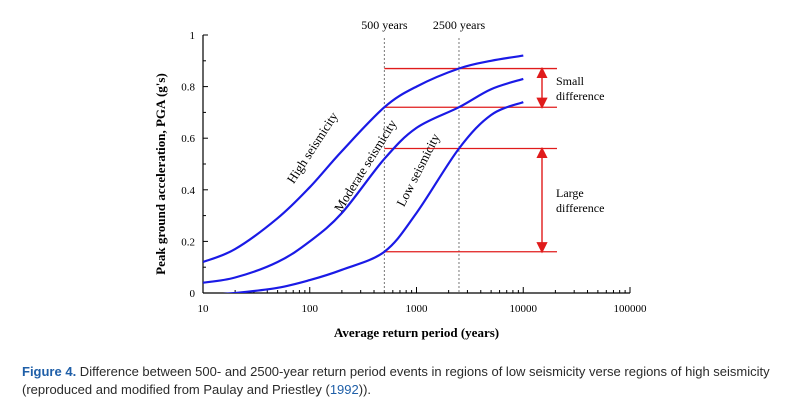 This screenshot has width=800, height=402. What do you see at coordinates (188, 88) in the screenshot?
I see `y-tick-label: 0.8` at bounding box center [188, 88].